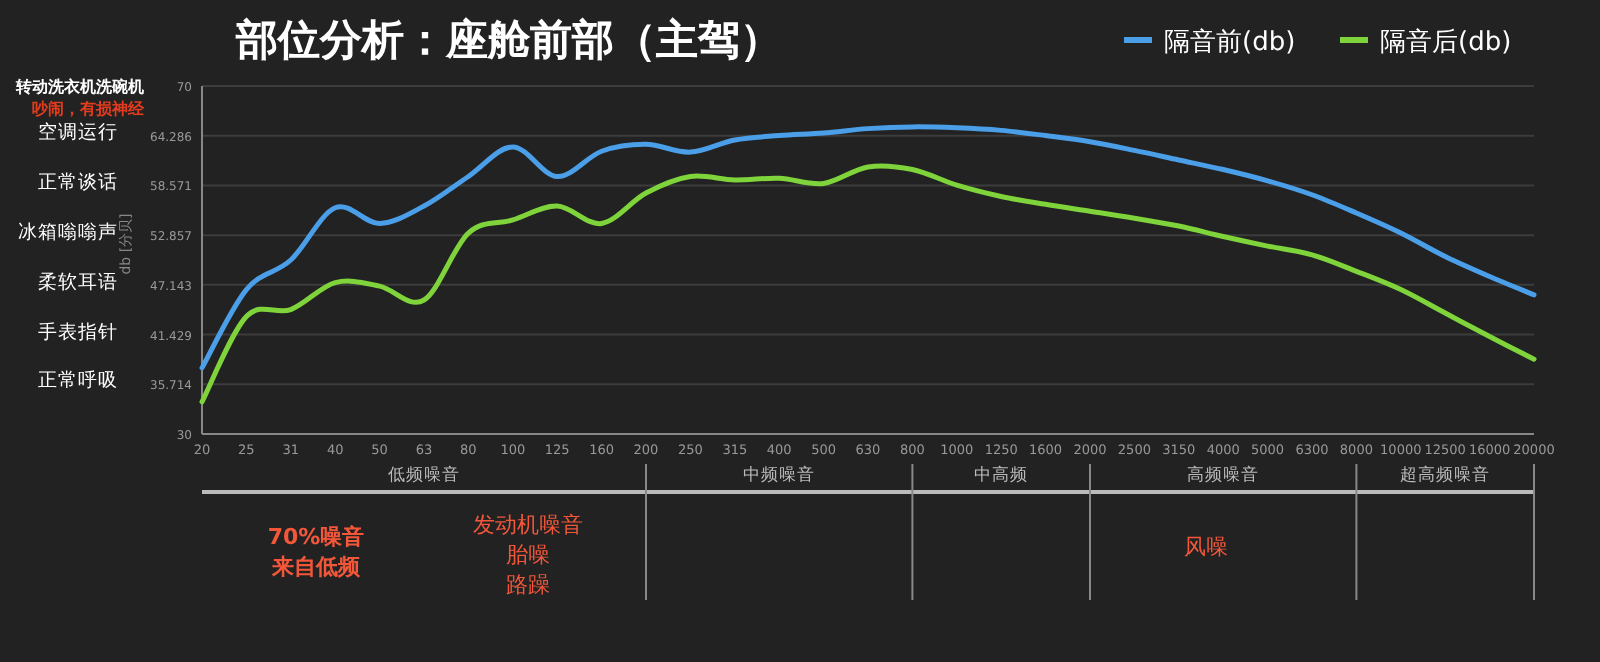 This screenshot has height=662, width=1600. I want to click on text: 转动洗衣机洗碗机, so click(79, 86).